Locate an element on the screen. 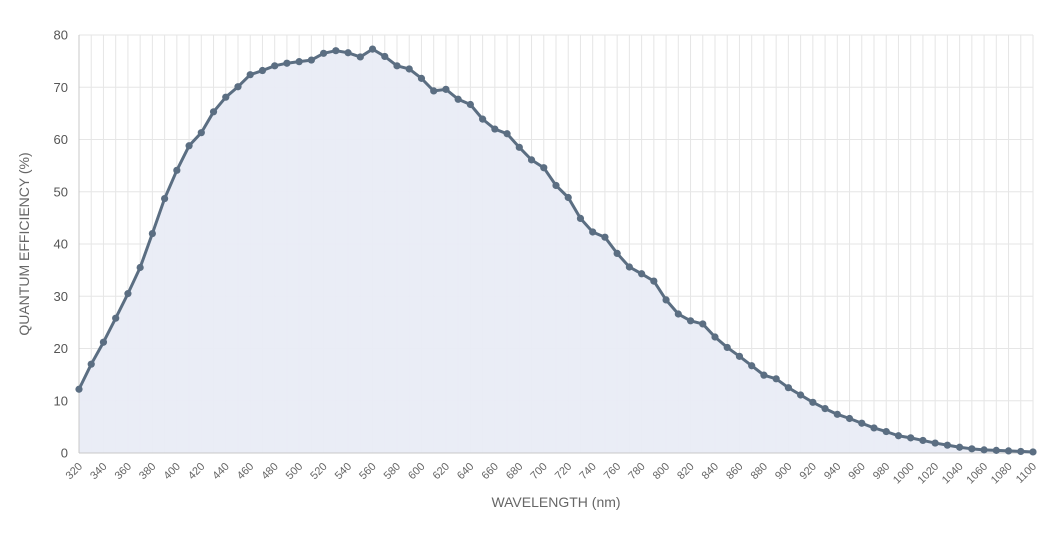 The image size is (1047, 541). x-tick-label: 780 is located at coordinates (636, 471).